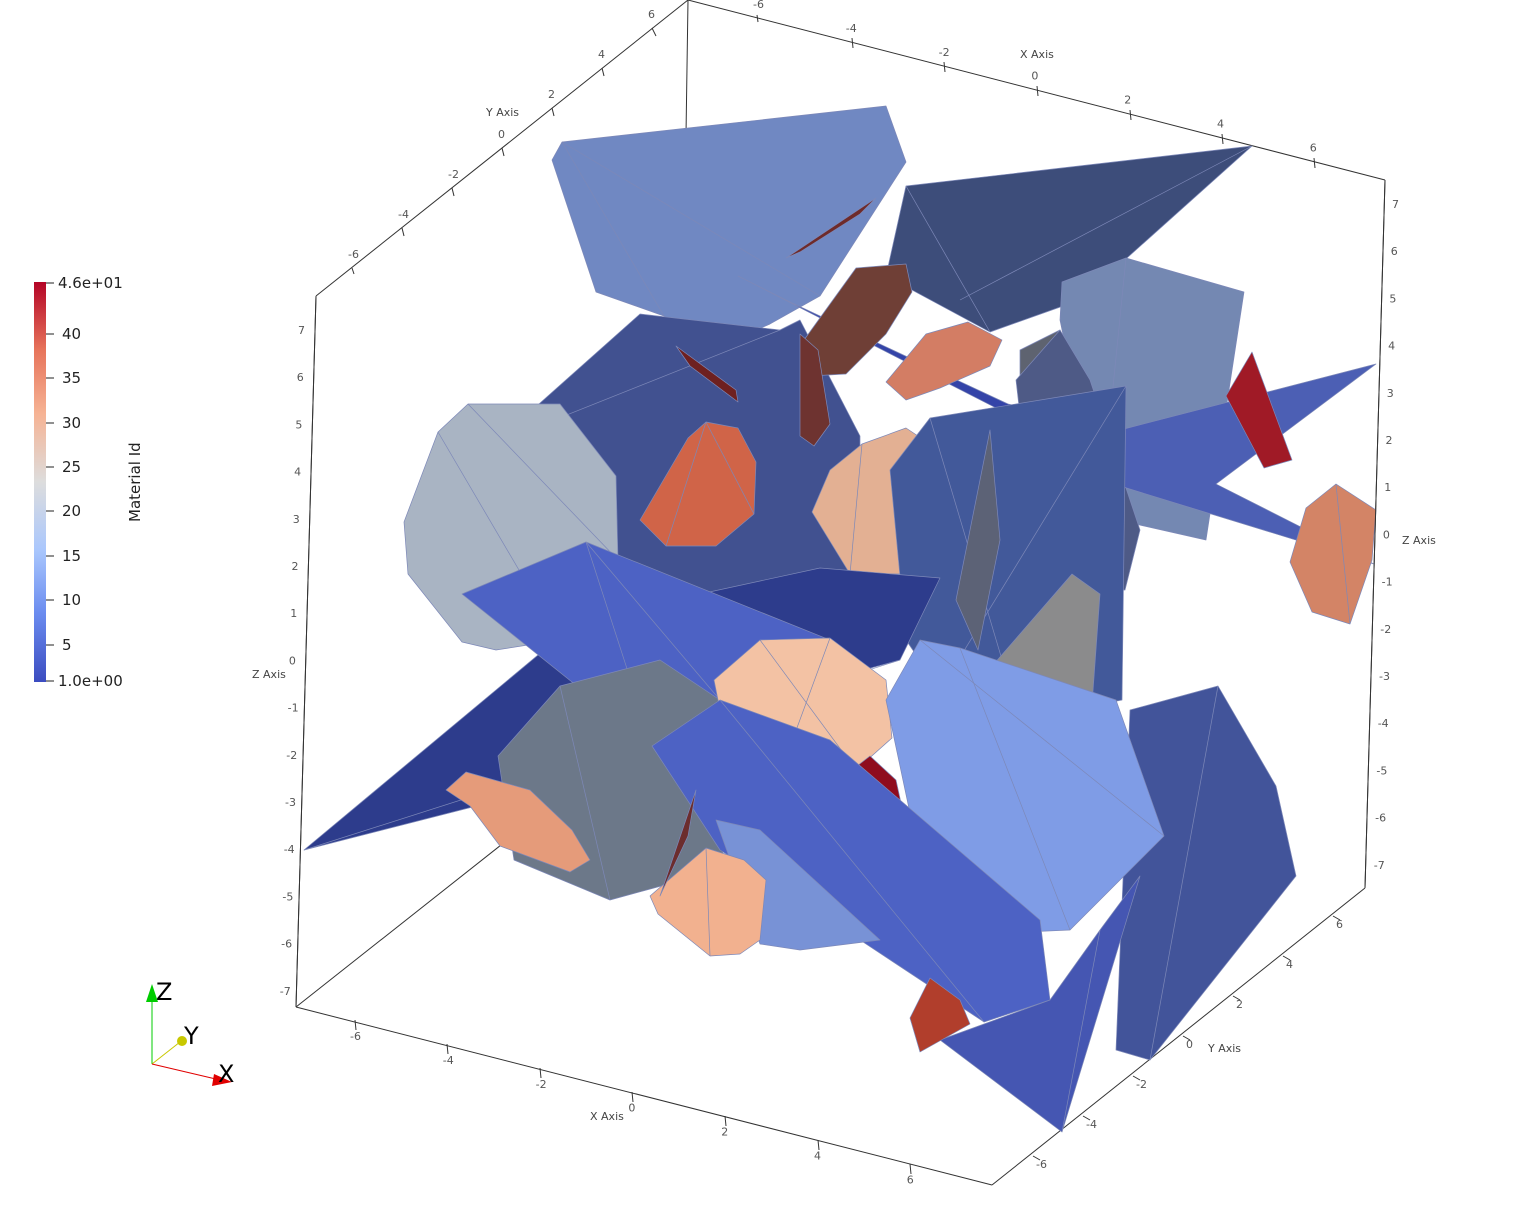 The height and width of the screenshot is (1218, 1514). Describe the element at coordinates (1389, 440) in the screenshot. I see `tick-label-z-right: 2` at that location.